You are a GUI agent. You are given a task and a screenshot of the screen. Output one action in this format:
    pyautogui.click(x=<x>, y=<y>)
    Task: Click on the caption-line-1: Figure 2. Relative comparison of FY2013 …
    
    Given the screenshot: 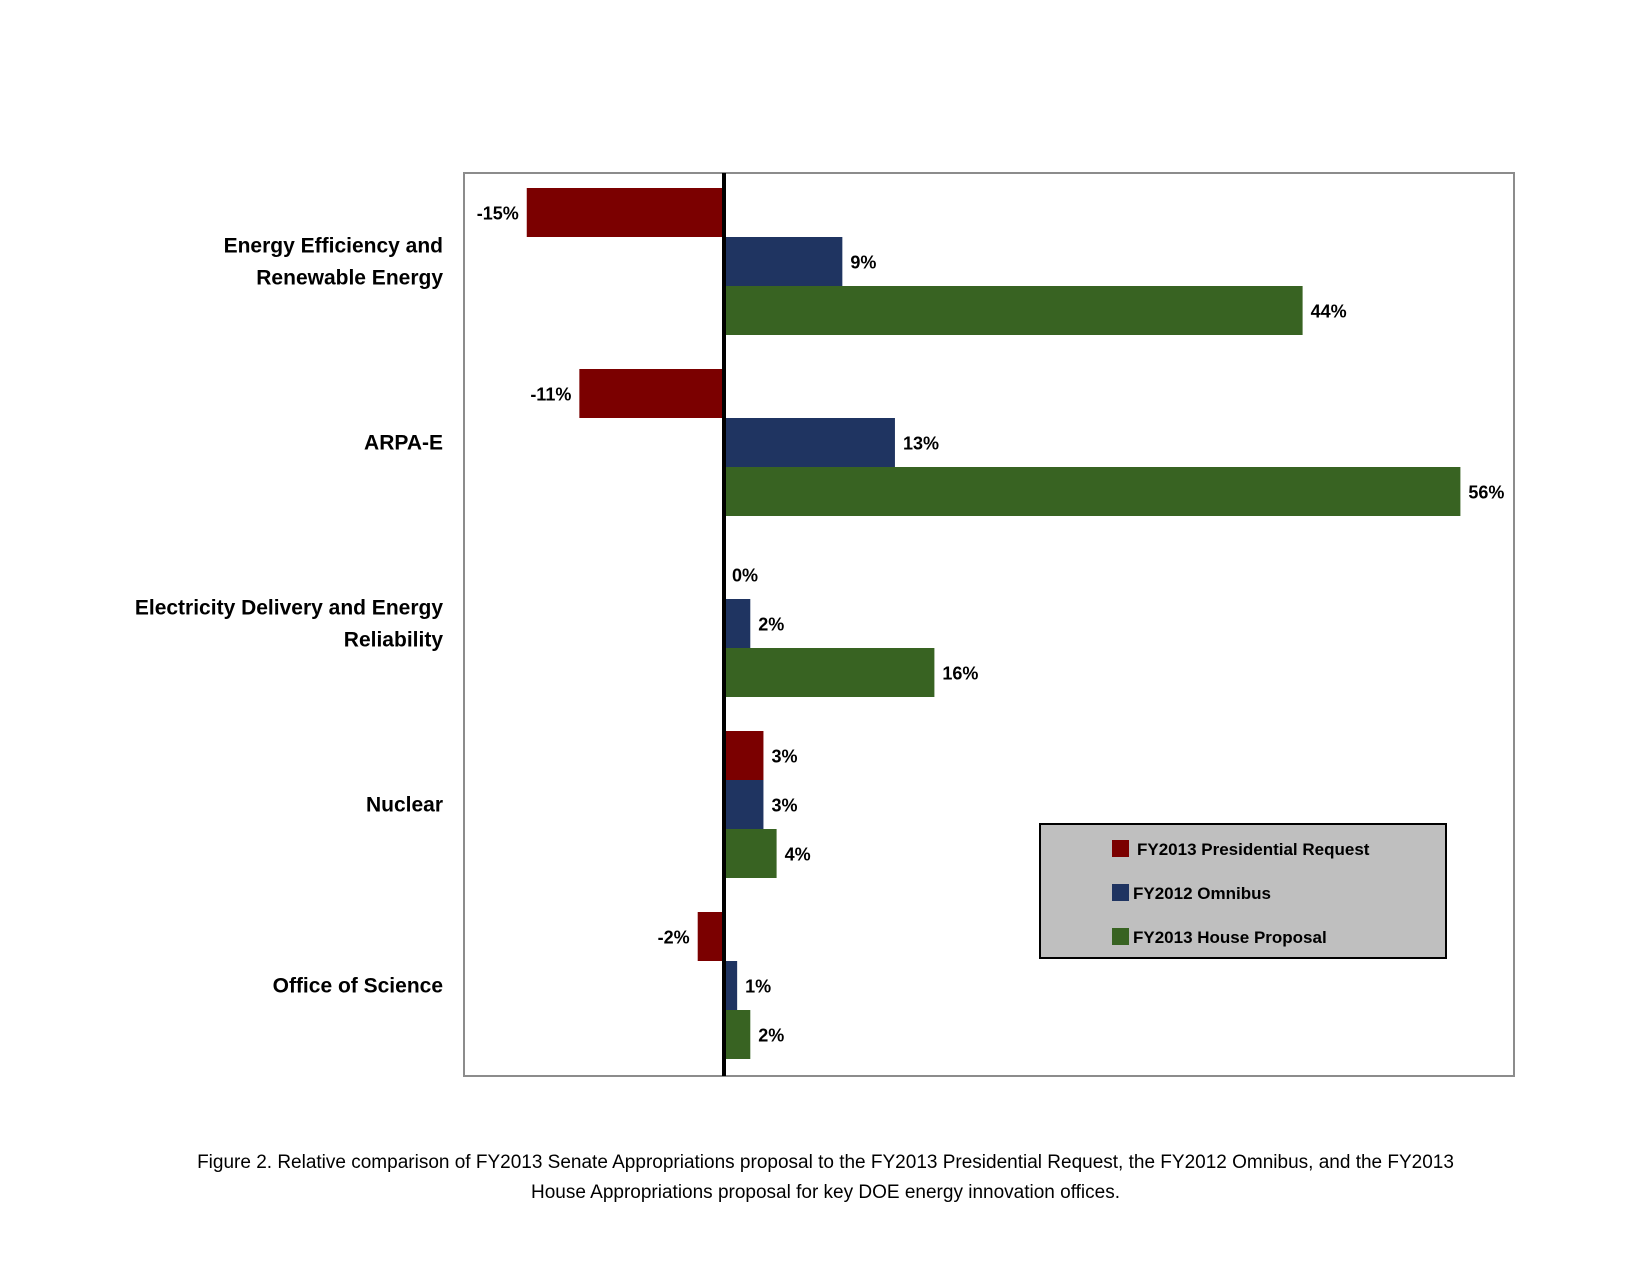 What is the action you would take?
    pyautogui.click(x=825, y=1162)
    